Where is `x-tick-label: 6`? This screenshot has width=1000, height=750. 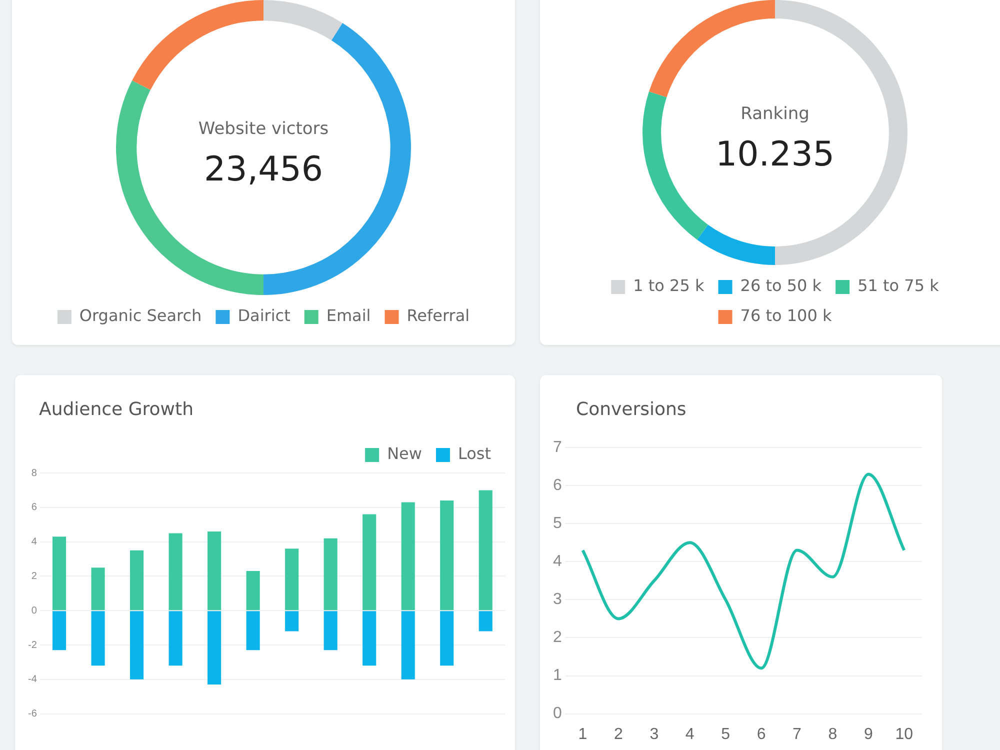 x-tick-label: 6 is located at coordinates (761, 734).